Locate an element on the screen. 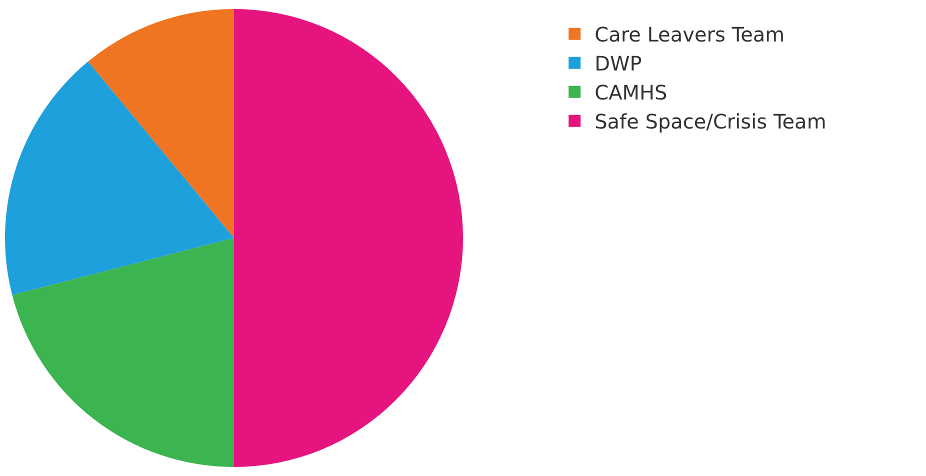 This screenshot has width=926, height=476. legend-label: Care Leavers Team is located at coordinates (689, 34).